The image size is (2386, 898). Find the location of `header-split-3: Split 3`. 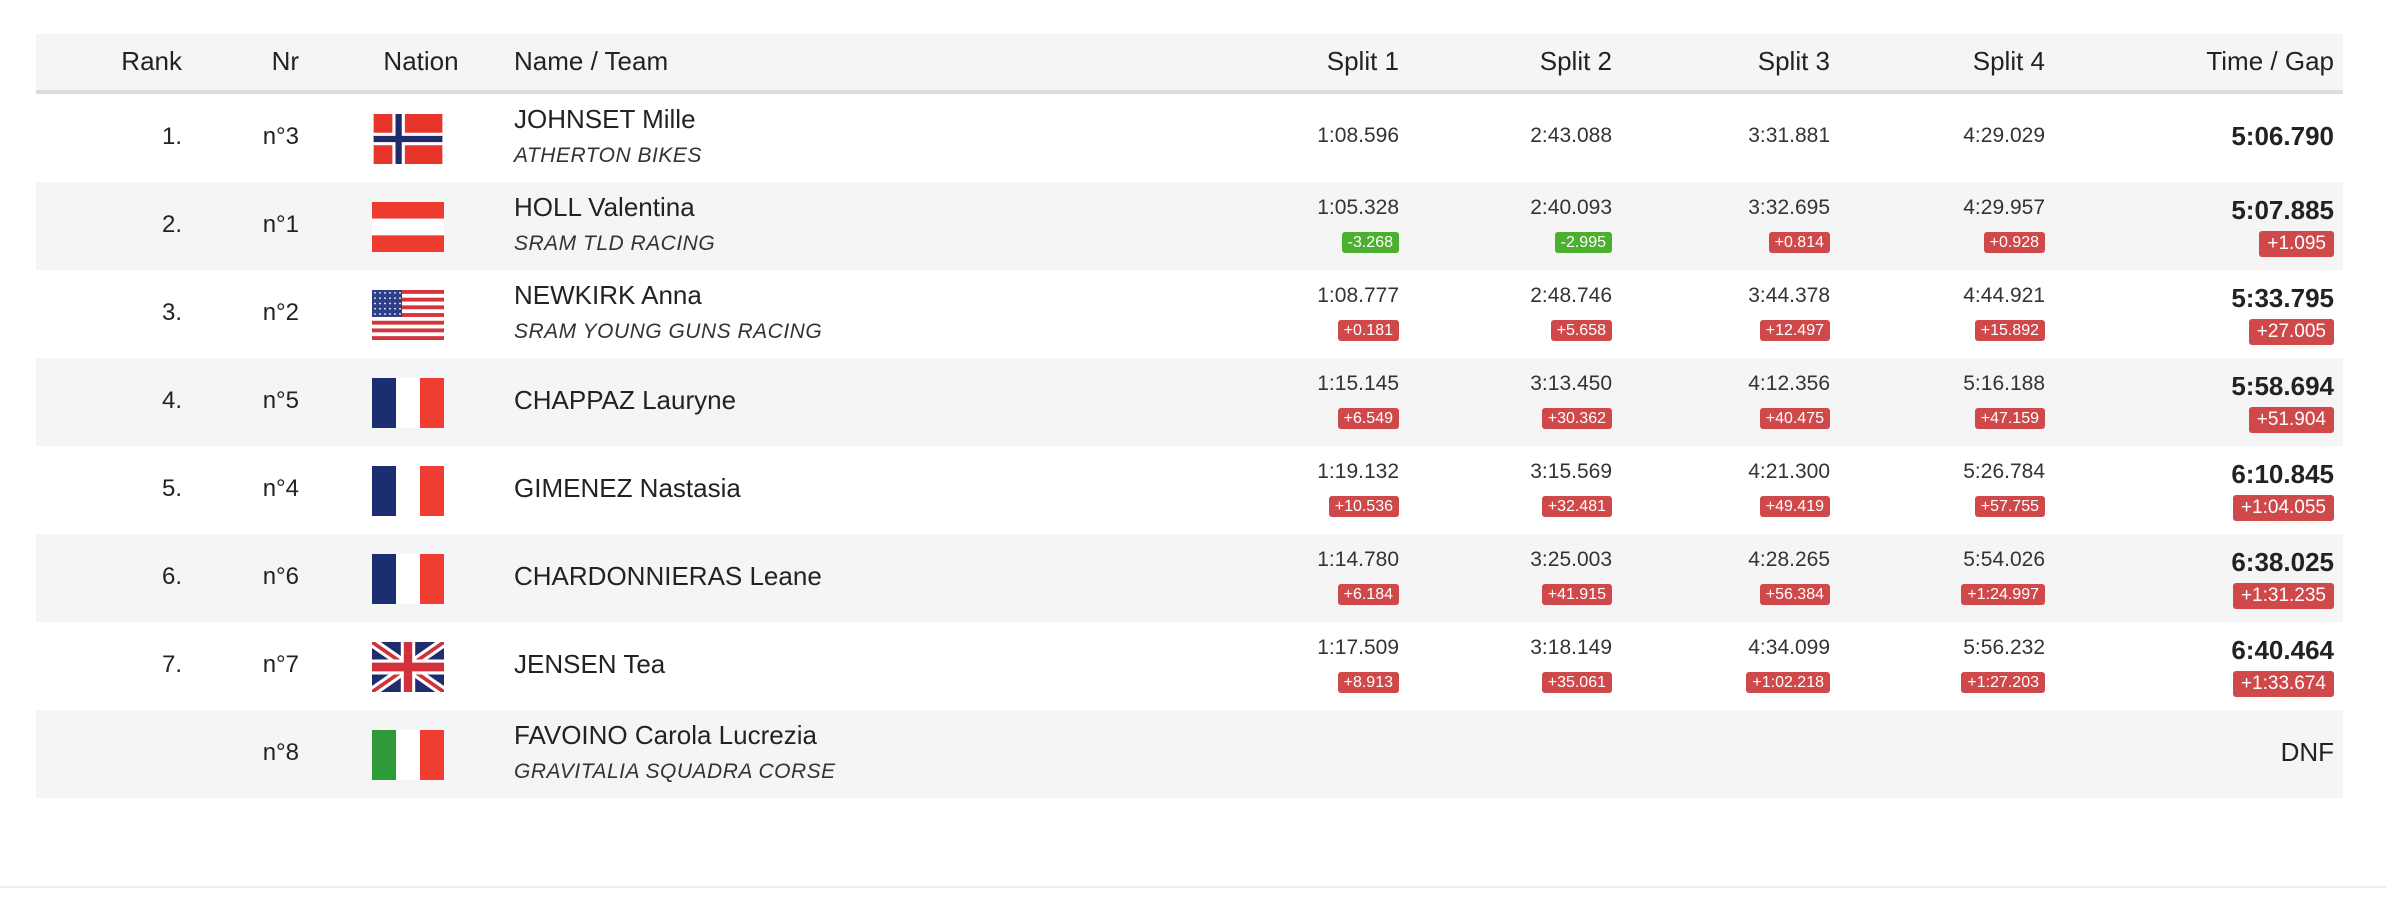

header-split-3: Split 3 is located at coordinates (1793, 61).